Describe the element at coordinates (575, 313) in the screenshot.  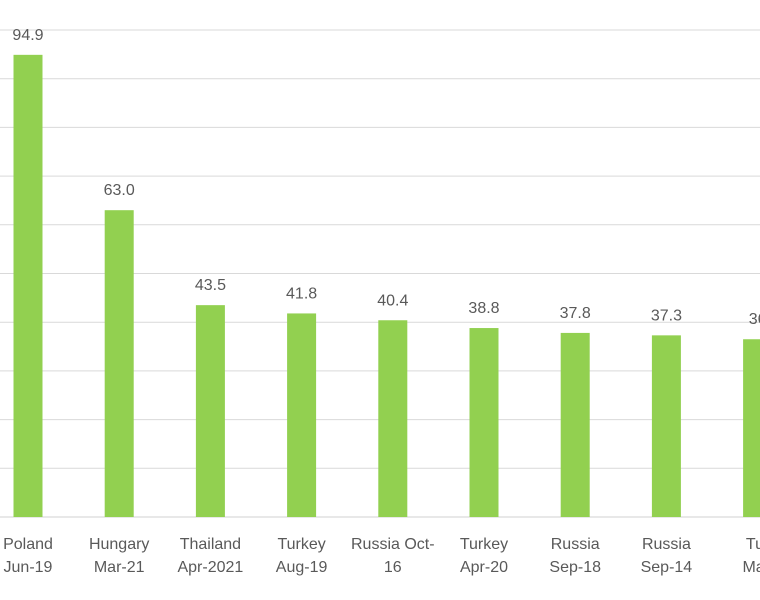
I see `data-label: 37.8` at that location.